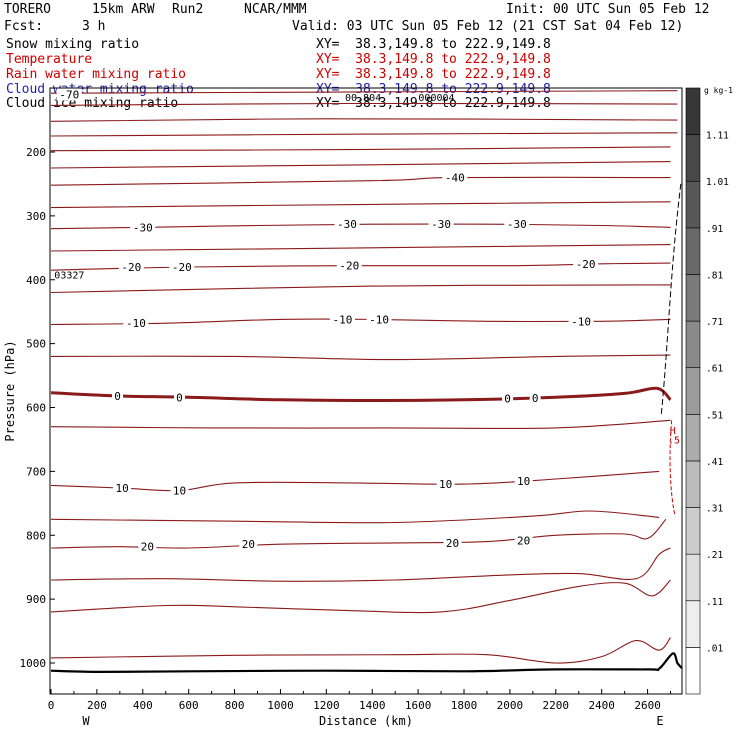  Describe the element at coordinates (366, 663) in the screenshot. I see `terrain-line` at that location.